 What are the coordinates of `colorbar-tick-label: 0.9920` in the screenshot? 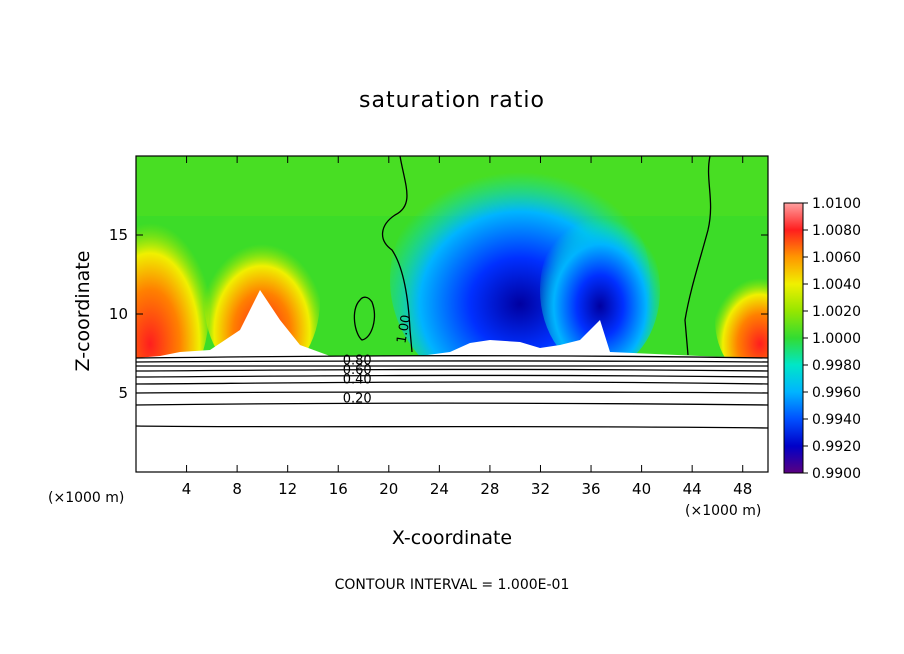 It's located at (836, 447).